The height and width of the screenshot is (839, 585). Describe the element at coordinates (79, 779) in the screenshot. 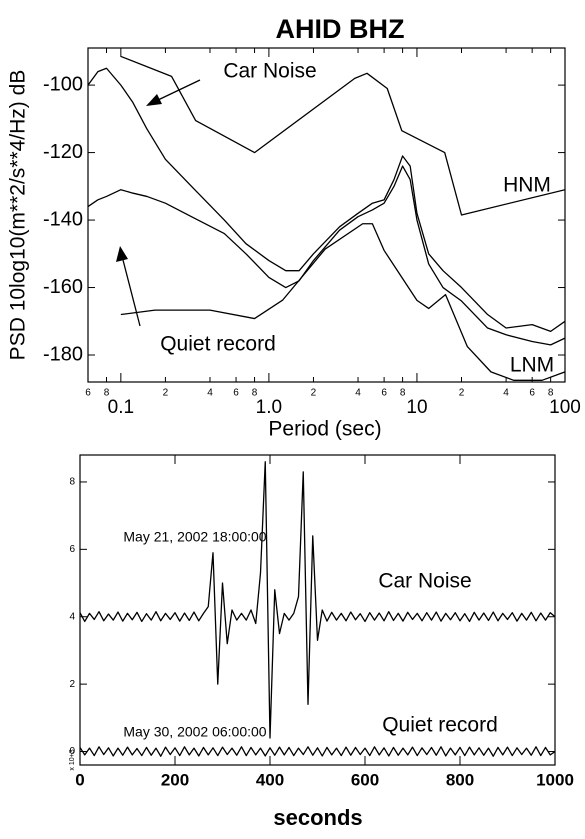

I see `x-tick-label: 0` at that location.